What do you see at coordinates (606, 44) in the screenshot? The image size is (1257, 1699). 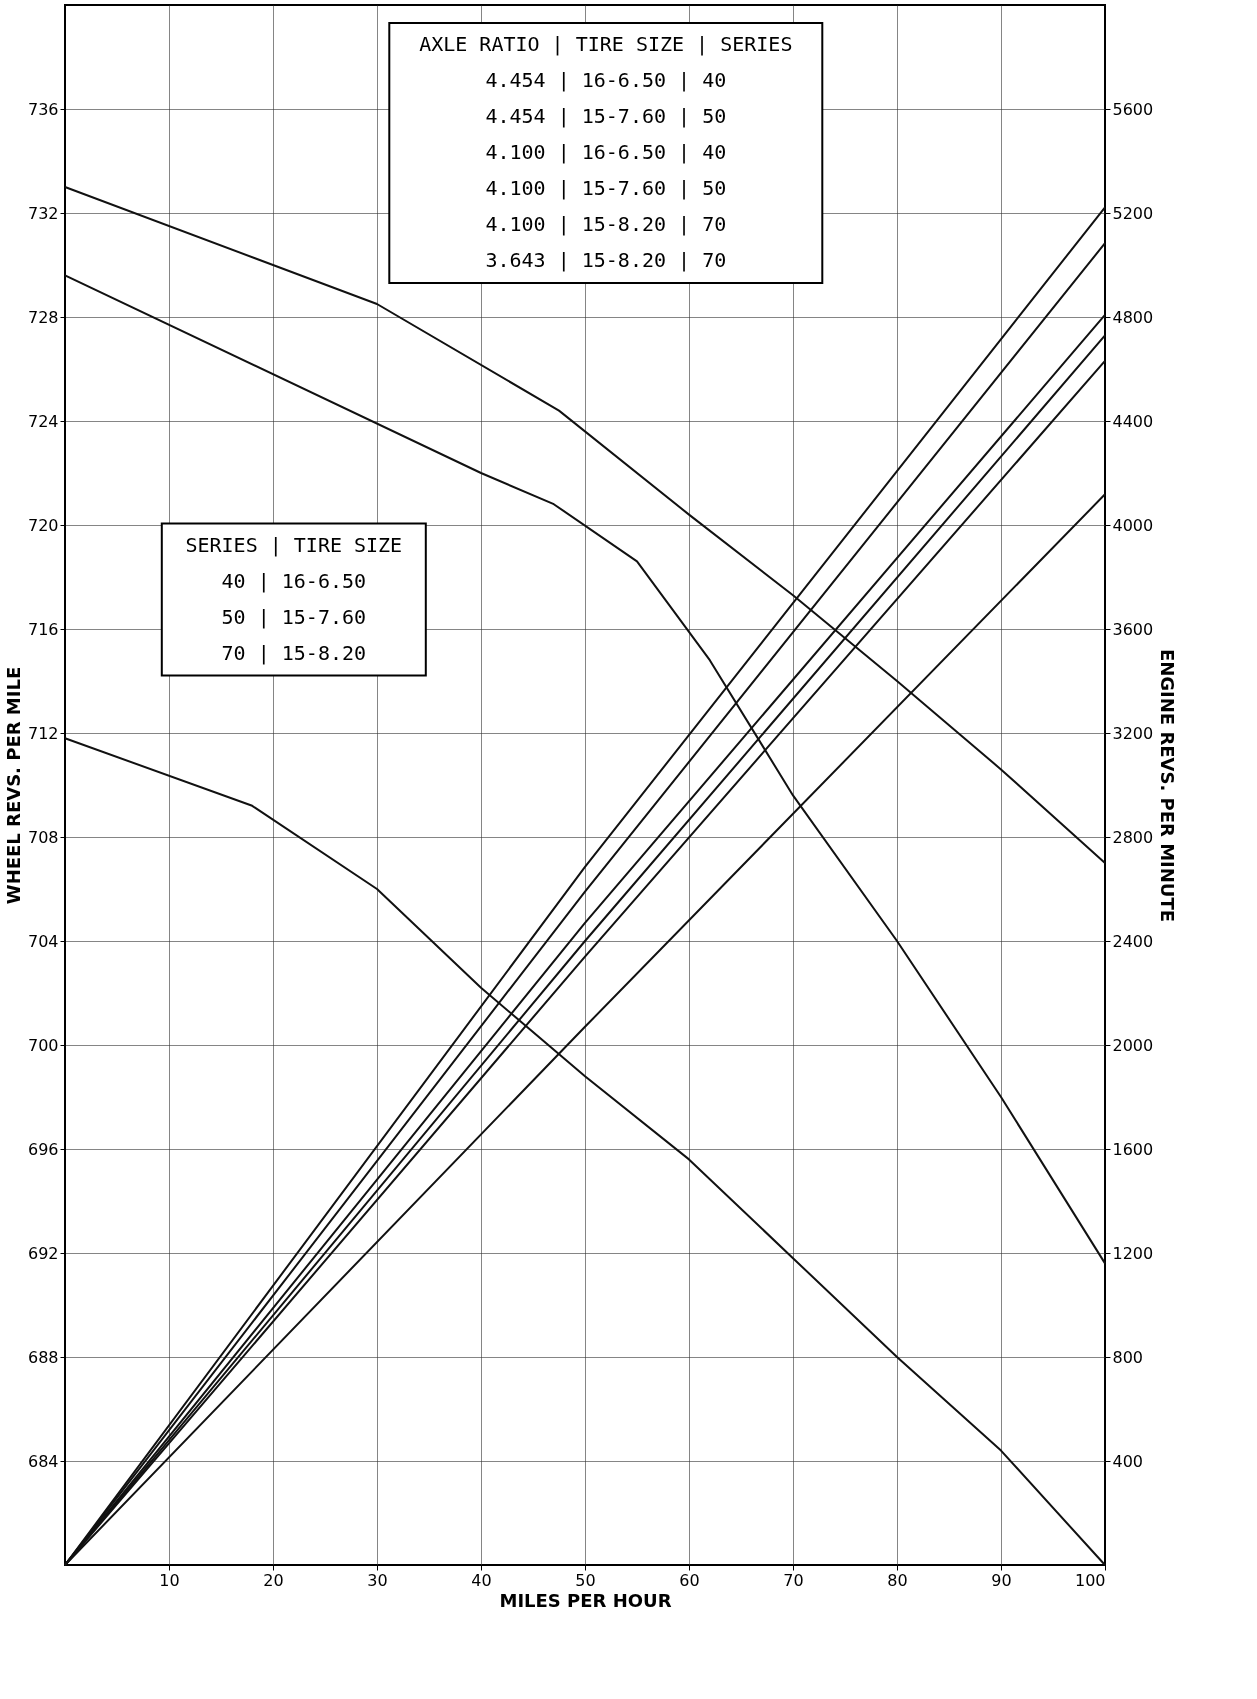 I see `annotation: AXLE RATIO | TIRE SIZE | SERIES` at bounding box center [606, 44].